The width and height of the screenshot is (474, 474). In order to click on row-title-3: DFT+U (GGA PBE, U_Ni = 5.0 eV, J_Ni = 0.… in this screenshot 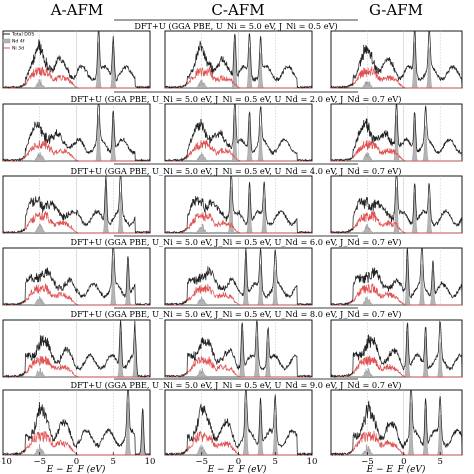, I will do `click(236, 241)`.